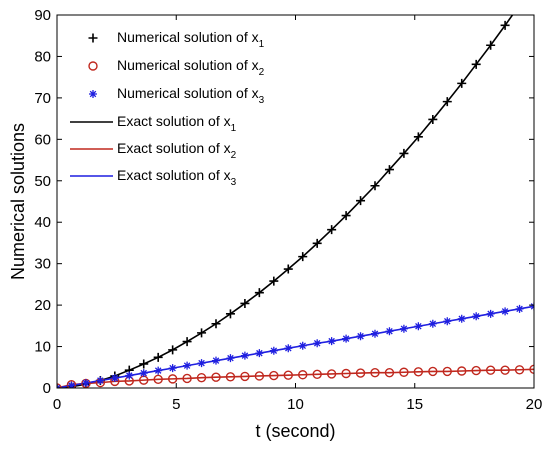  Describe the element at coordinates (42, 305) in the screenshot. I see `y-tick-label: 20` at that location.